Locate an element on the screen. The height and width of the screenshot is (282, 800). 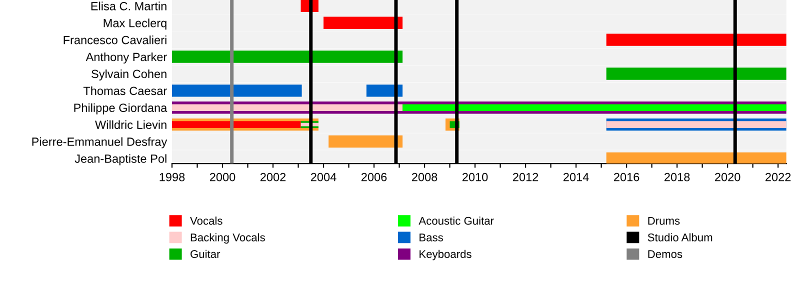
x-tick-label: 2012 is located at coordinates (525, 177).